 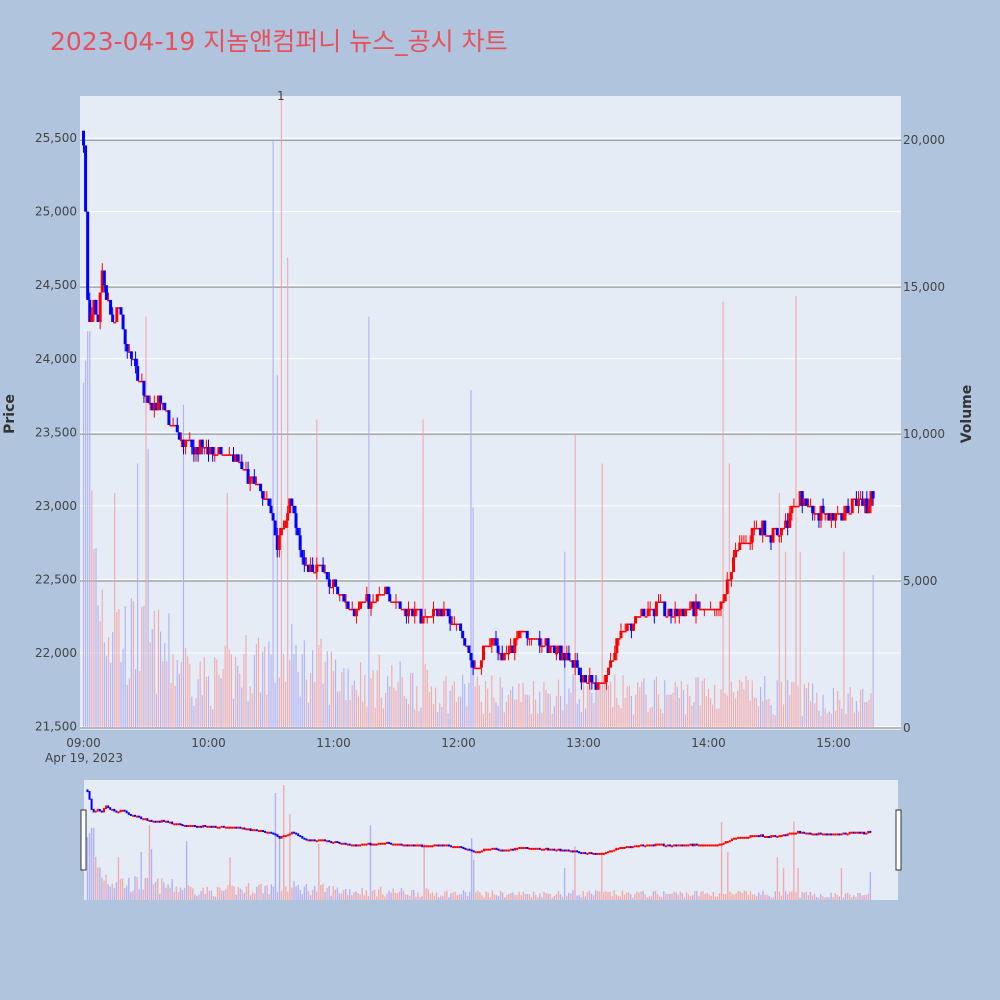 What do you see at coordinates (83, 840) in the screenshot?
I see `range-slider-left-handle` at bounding box center [83, 840].